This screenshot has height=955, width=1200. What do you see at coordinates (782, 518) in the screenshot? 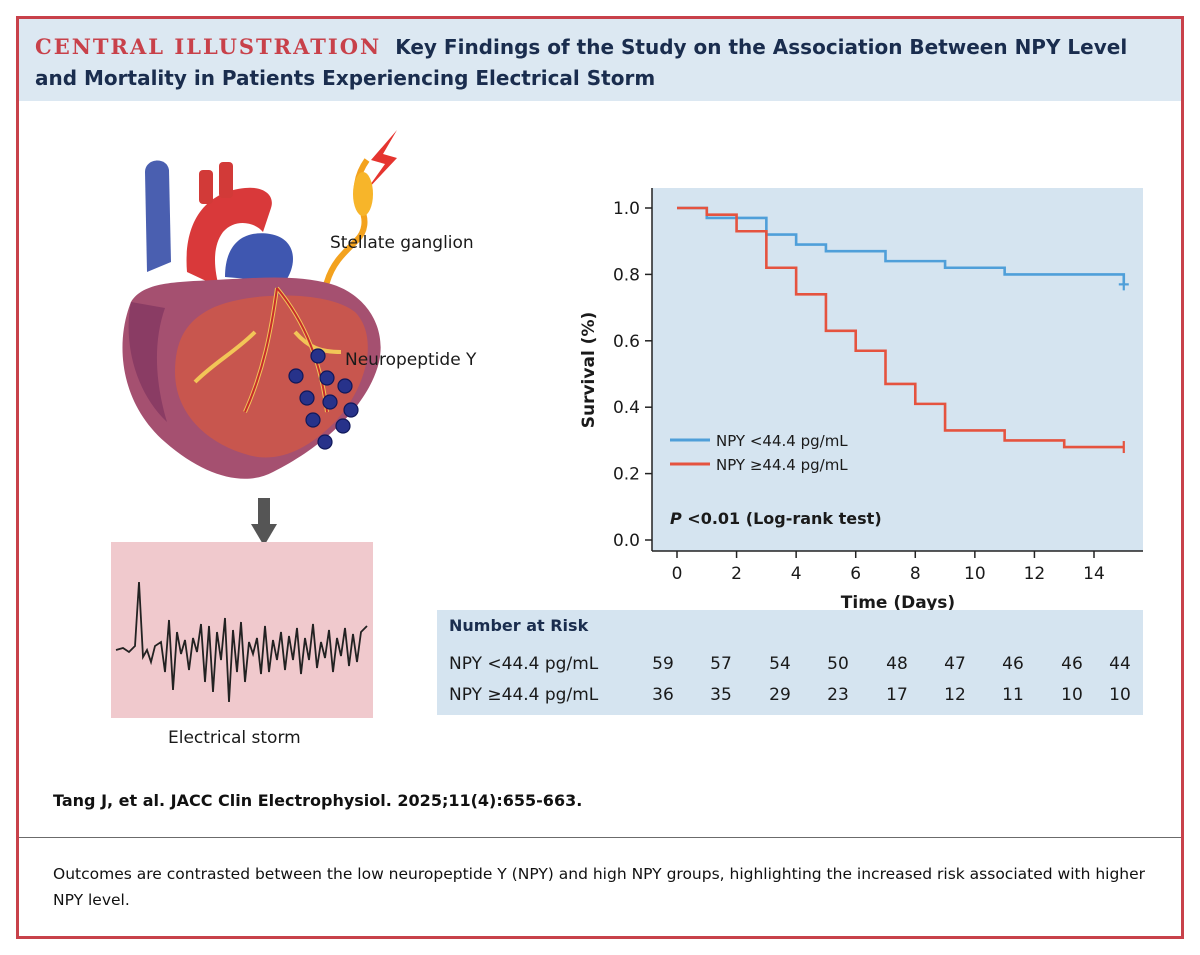
I see `p-value-text: <0.01 (Log-rank test)` at bounding box center [782, 518].